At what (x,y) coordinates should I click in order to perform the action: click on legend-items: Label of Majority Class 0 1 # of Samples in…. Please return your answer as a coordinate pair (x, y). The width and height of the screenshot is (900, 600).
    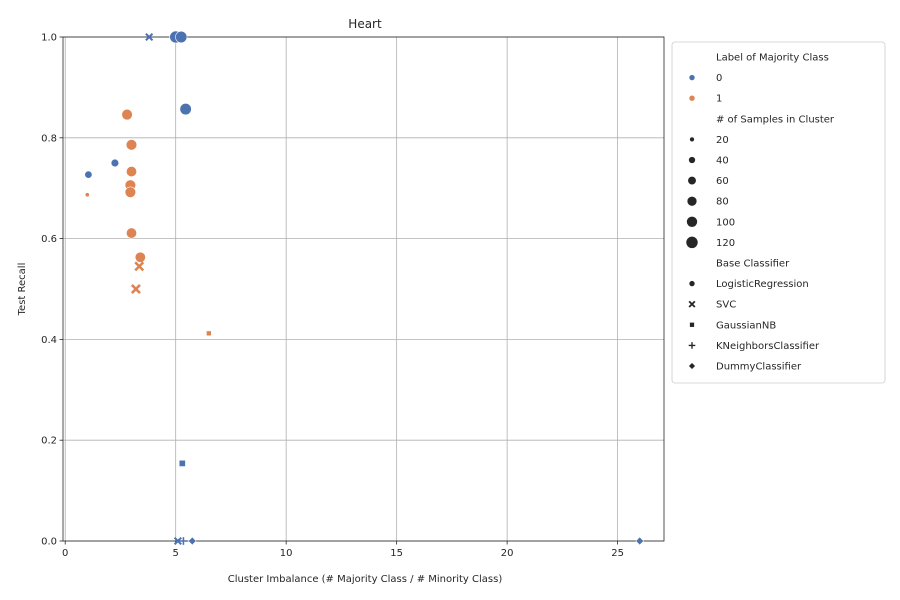
    Looking at the image, I should click on (760, 213).